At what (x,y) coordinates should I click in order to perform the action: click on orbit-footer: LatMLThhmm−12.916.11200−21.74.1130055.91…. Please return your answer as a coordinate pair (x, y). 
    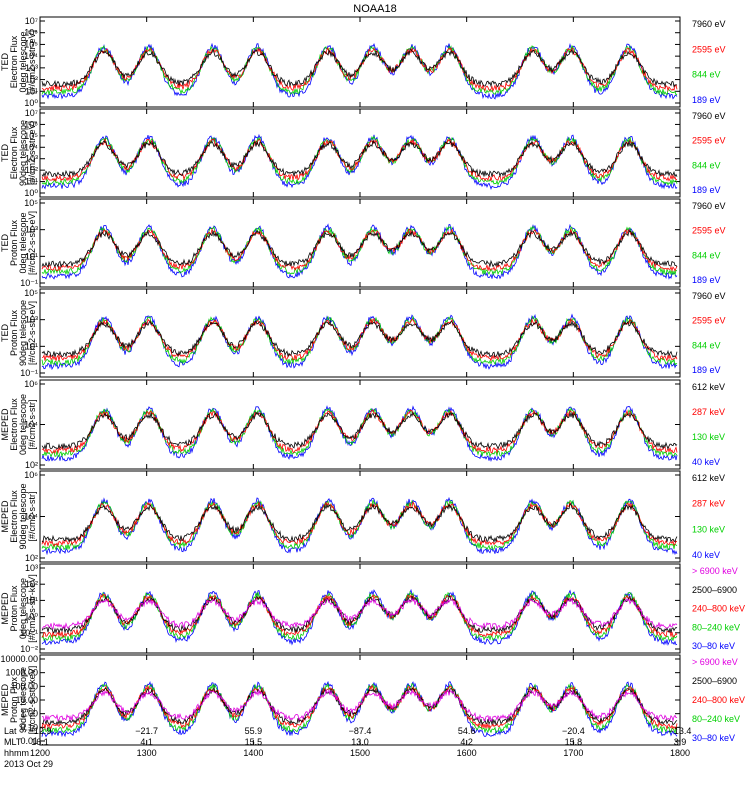
    Looking at the image, I should click on (347, 747).